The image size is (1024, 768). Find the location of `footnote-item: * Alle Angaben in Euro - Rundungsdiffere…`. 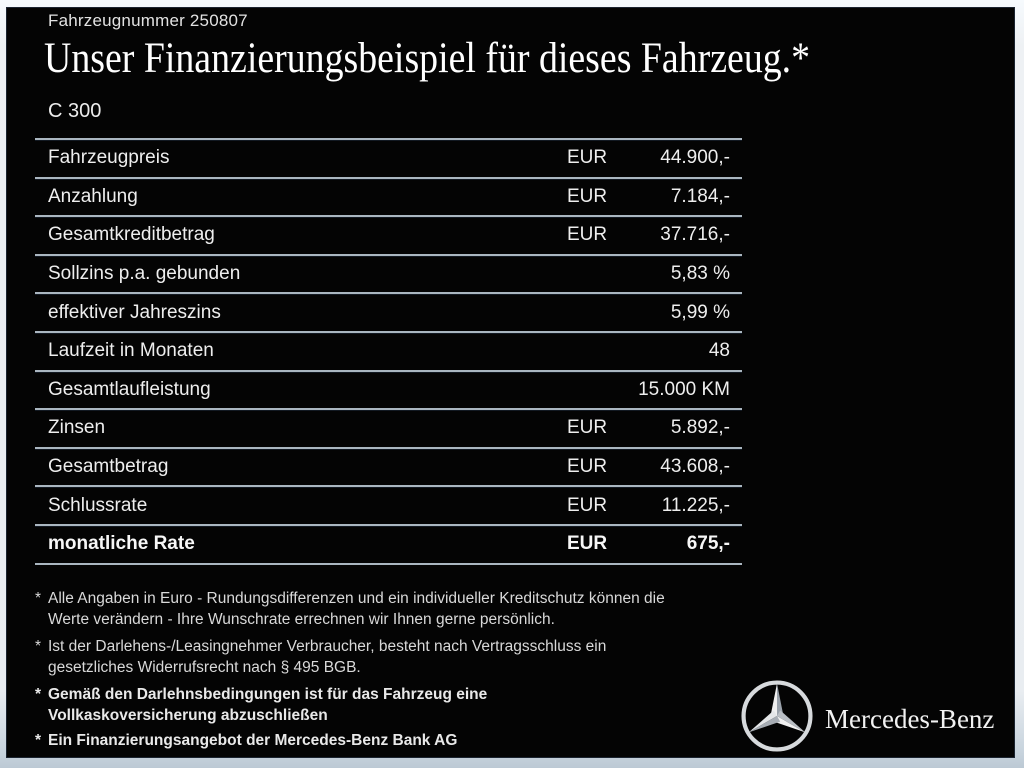

footnote-item: * Alle Angaben in Euro - Rundungsdiffere… is located at coordinates (392, 609).